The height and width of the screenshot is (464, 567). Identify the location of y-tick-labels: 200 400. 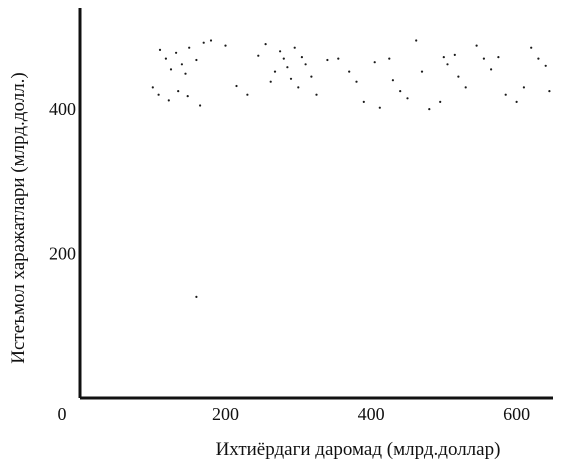
(62, 181).